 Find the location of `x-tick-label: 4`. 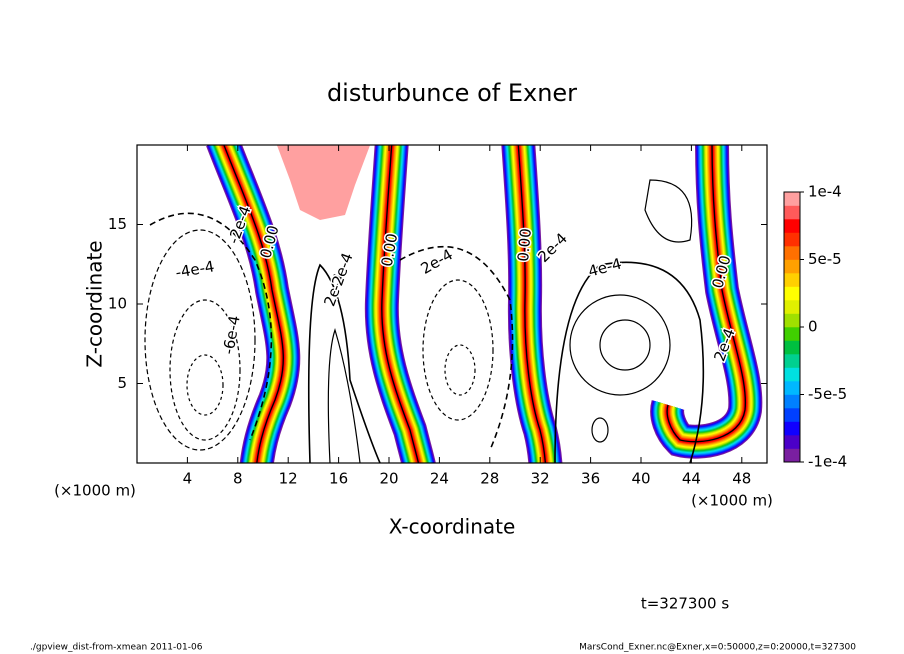

x-tick-label: 4 is located at coordinates (188, 479).